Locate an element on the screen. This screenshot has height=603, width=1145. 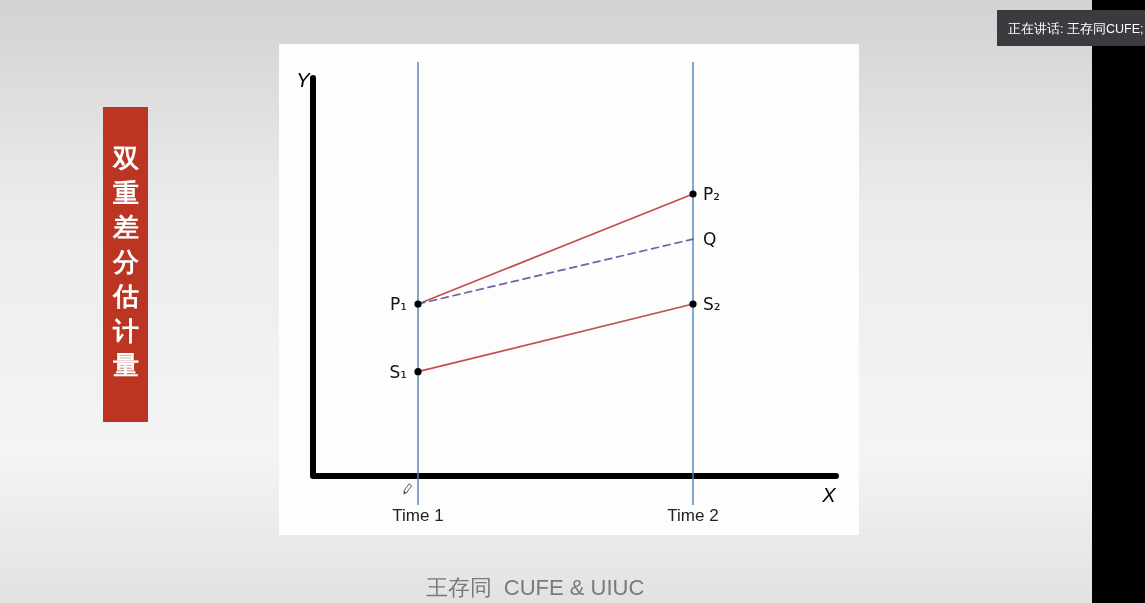
text: 王存同 CUFE & UIUC is located at coordinates (535, 587).